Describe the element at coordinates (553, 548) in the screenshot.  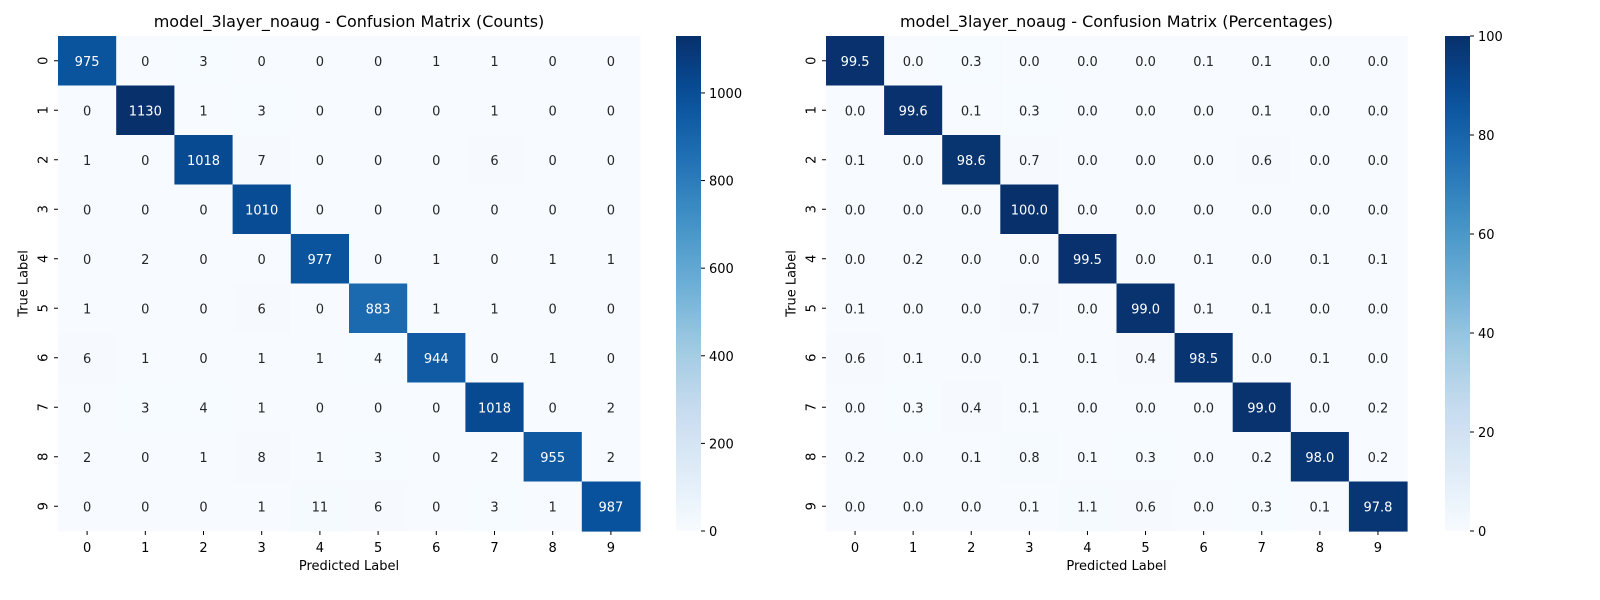
I see `x-tick-label-8: 8` at that location.